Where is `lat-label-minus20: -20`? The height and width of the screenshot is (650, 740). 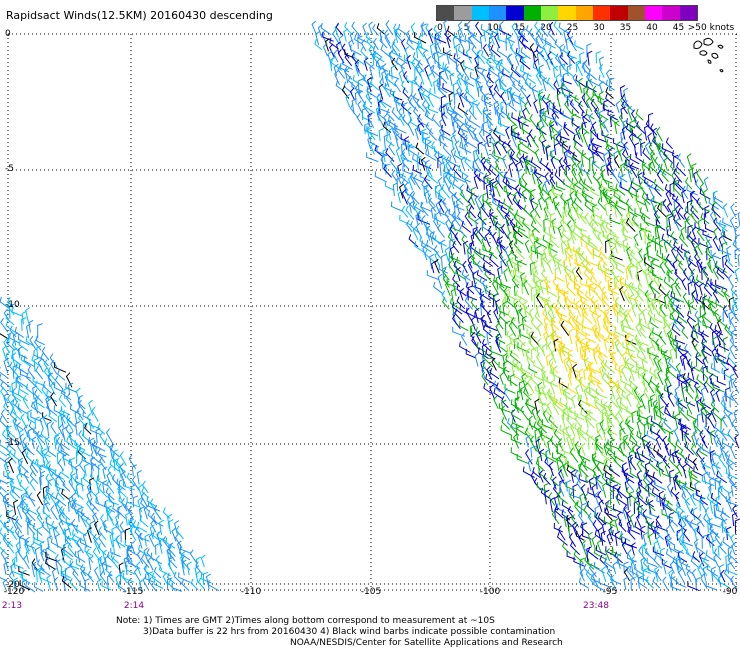 lat-label-minus20: -20 is located at coordinates (12, 585).